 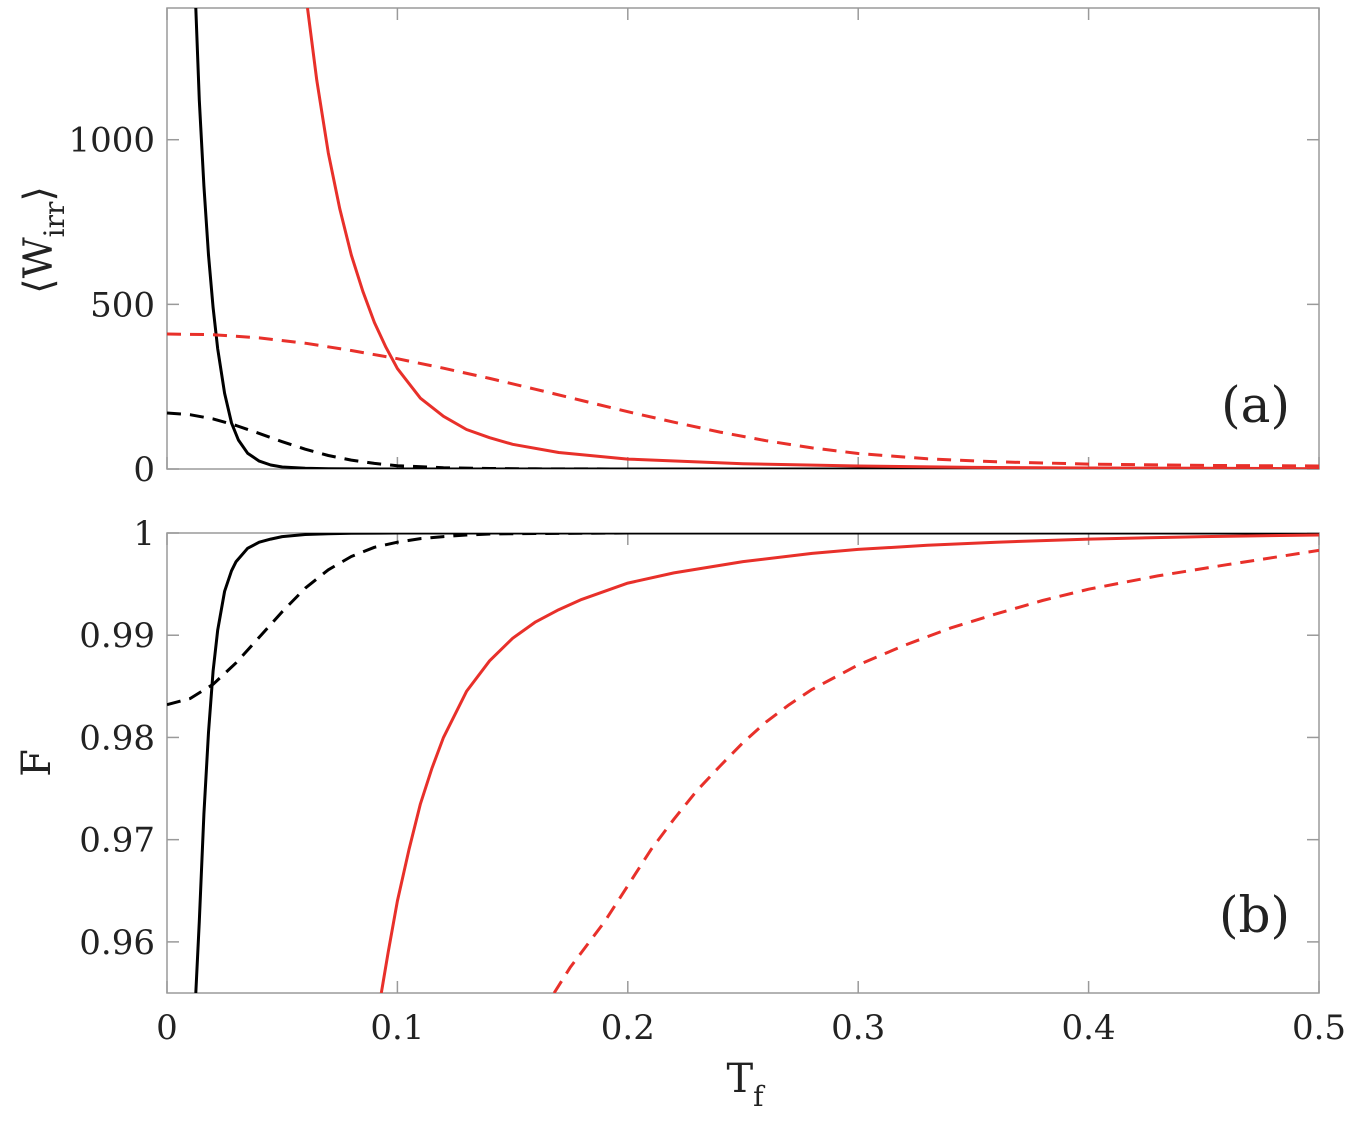 I want to click on panel-a-ylabel-sub: irr, so click(x=54, y=219).